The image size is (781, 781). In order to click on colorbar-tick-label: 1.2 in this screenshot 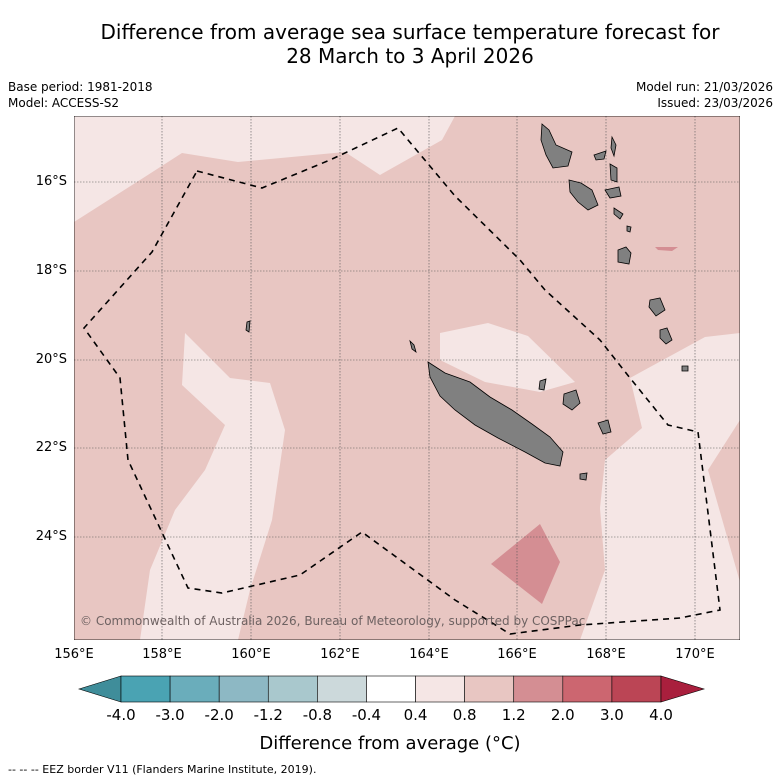, I will do `click(513, 715)`.